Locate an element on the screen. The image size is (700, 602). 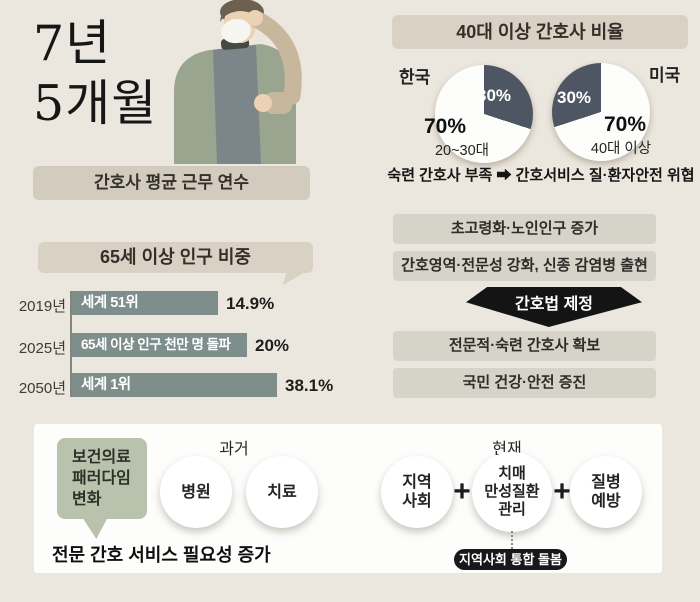
nursing-act-label: 간호법 제정 is located at coordinates (554, 304).